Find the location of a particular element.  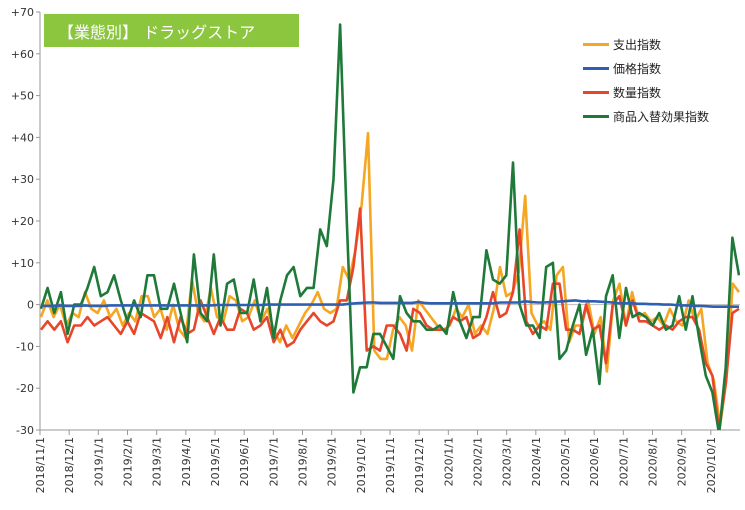

x-tick-label: 2020/10/1 is located at coordinates (711, 465).